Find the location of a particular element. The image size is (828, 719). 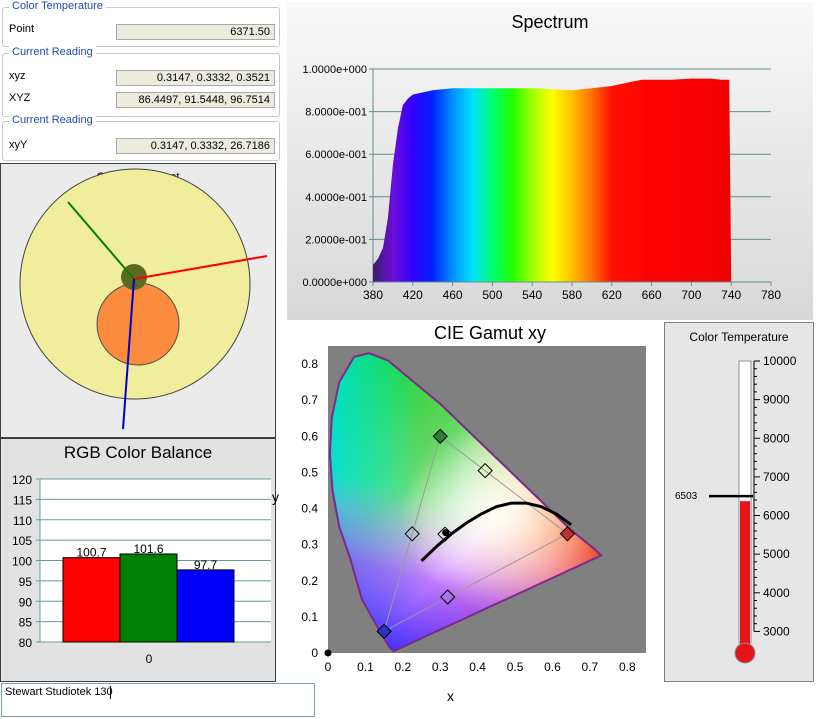

spectrum-y-tick: 1.0000e+000 is located at coordinates (334, 70).